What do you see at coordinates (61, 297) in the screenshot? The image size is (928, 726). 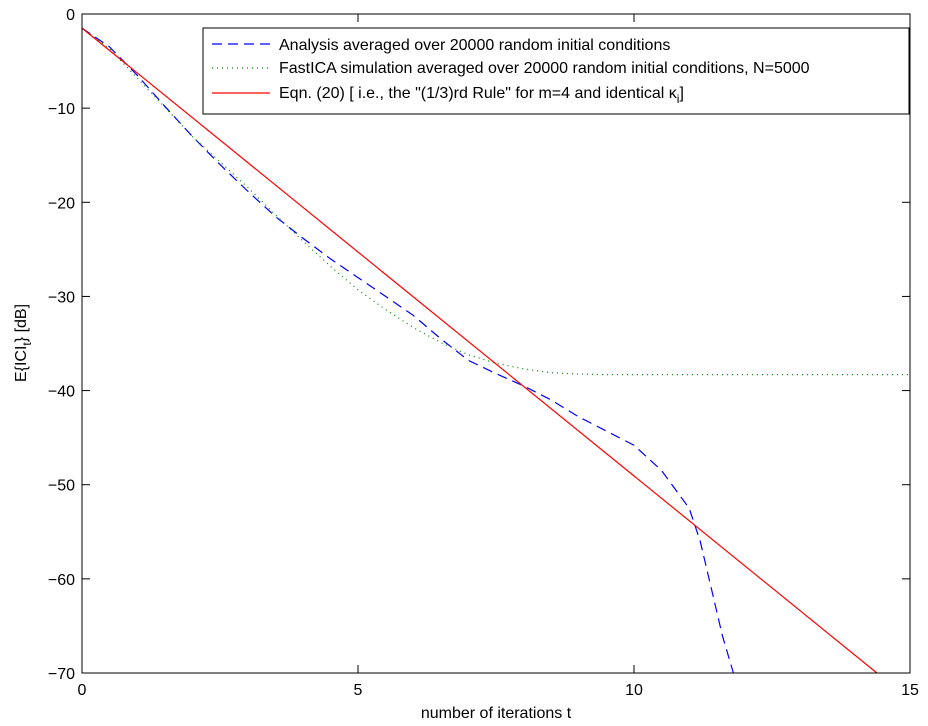 I see `y-tick-label: −30` at bounding box center [61, 297].